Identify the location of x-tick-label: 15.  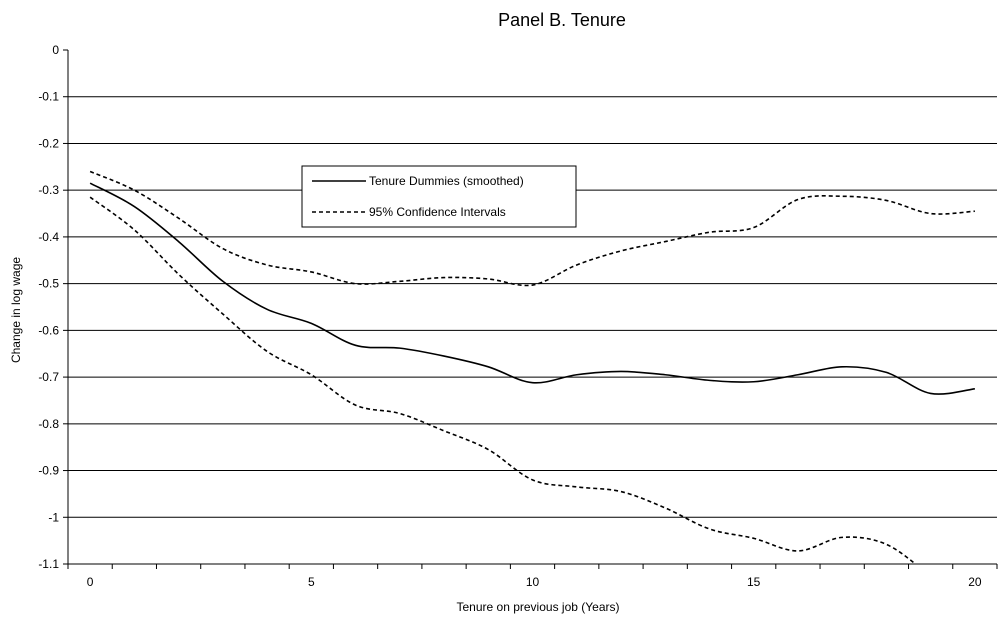
(754, 582).